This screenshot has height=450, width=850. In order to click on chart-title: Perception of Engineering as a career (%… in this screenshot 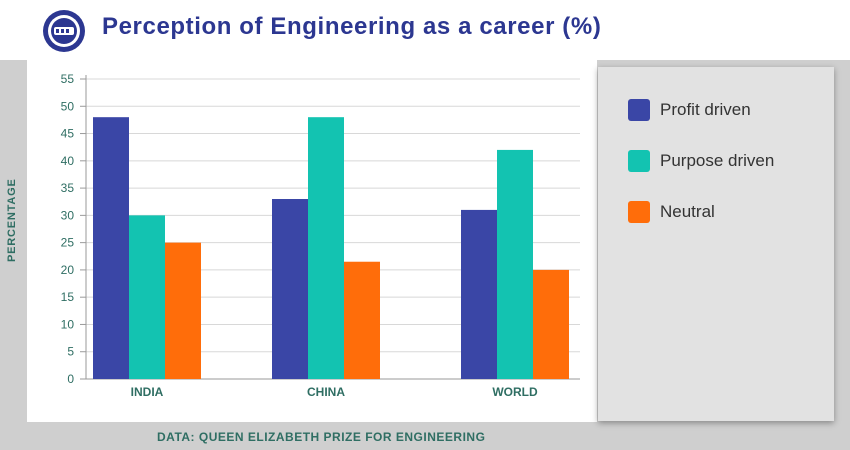, I will do `click(352, 26)`.